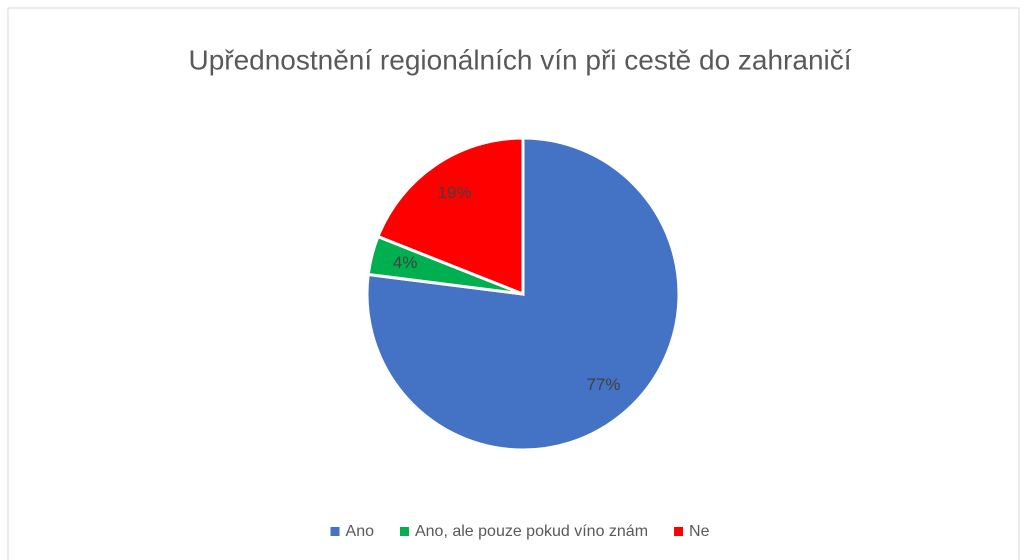 Image resolution: width=1027 pixels, height=560 pixels. Describe the element at coordinates (360, 531) in the screenshot. I see `legend-label: Ano` at that location.